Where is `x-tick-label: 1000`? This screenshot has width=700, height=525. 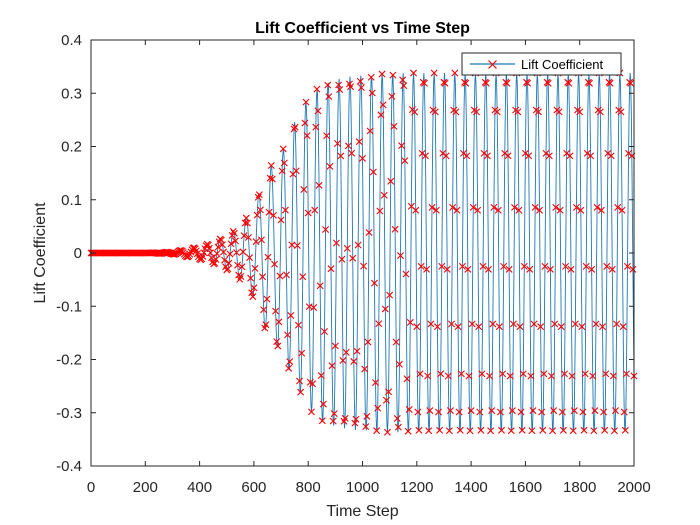 x-tick-label: 1000 is located at coordinates (362, 487).